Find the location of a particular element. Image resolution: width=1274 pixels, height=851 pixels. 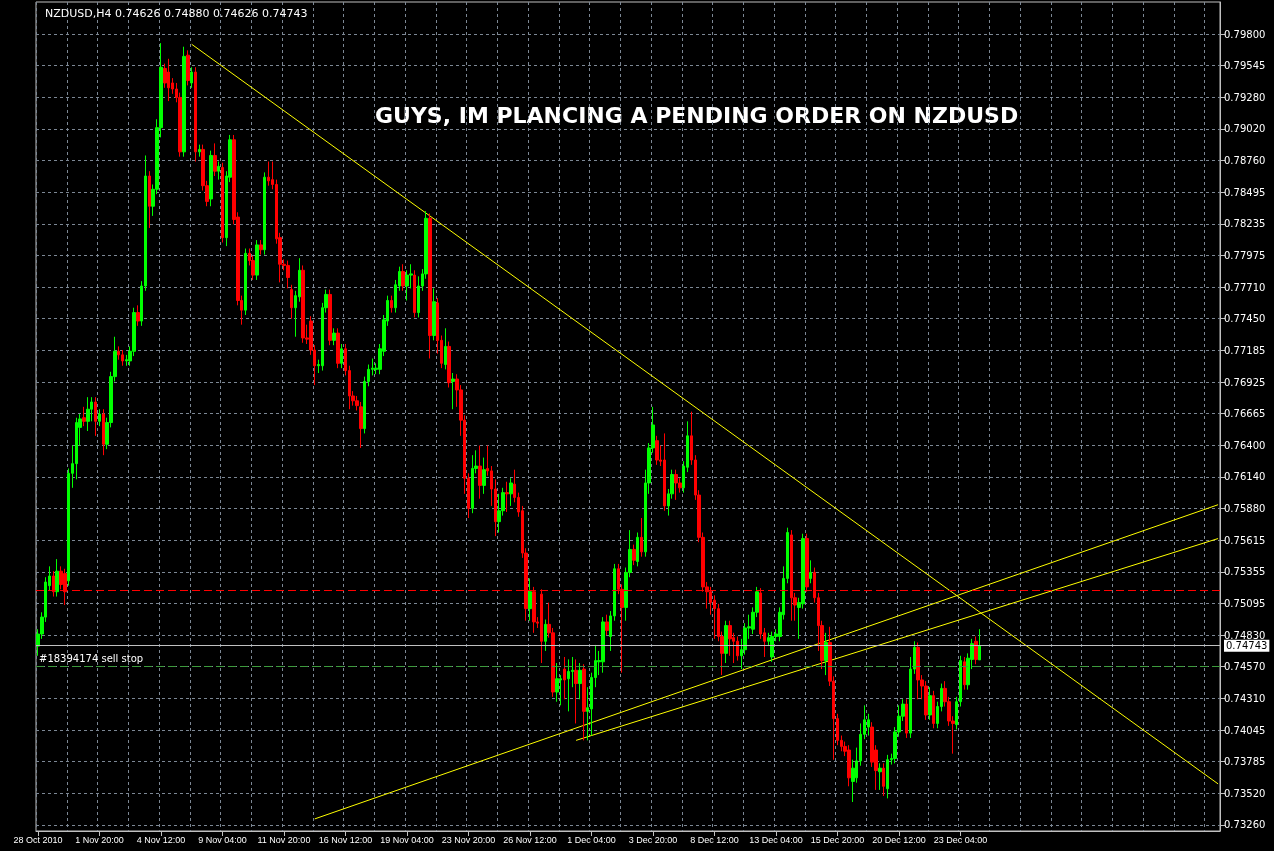

y-tick-label: 0.75880 is located at coordinates (1245, 508).